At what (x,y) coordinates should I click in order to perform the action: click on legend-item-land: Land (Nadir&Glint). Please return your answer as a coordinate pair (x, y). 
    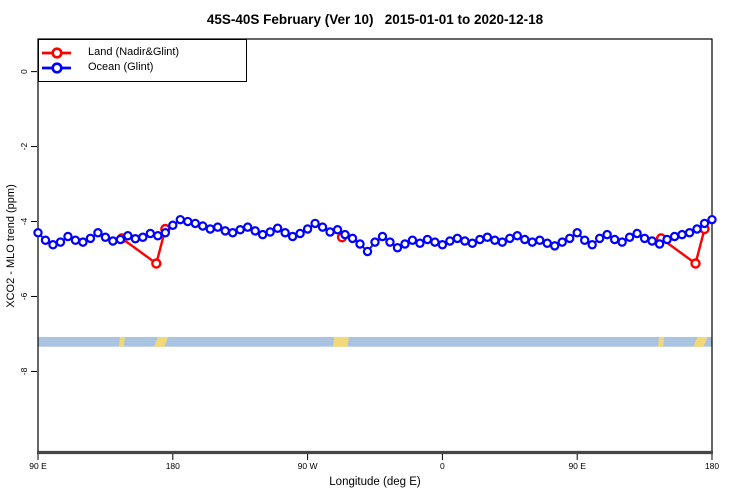
    Looking at the image, I should click on (142, 52).